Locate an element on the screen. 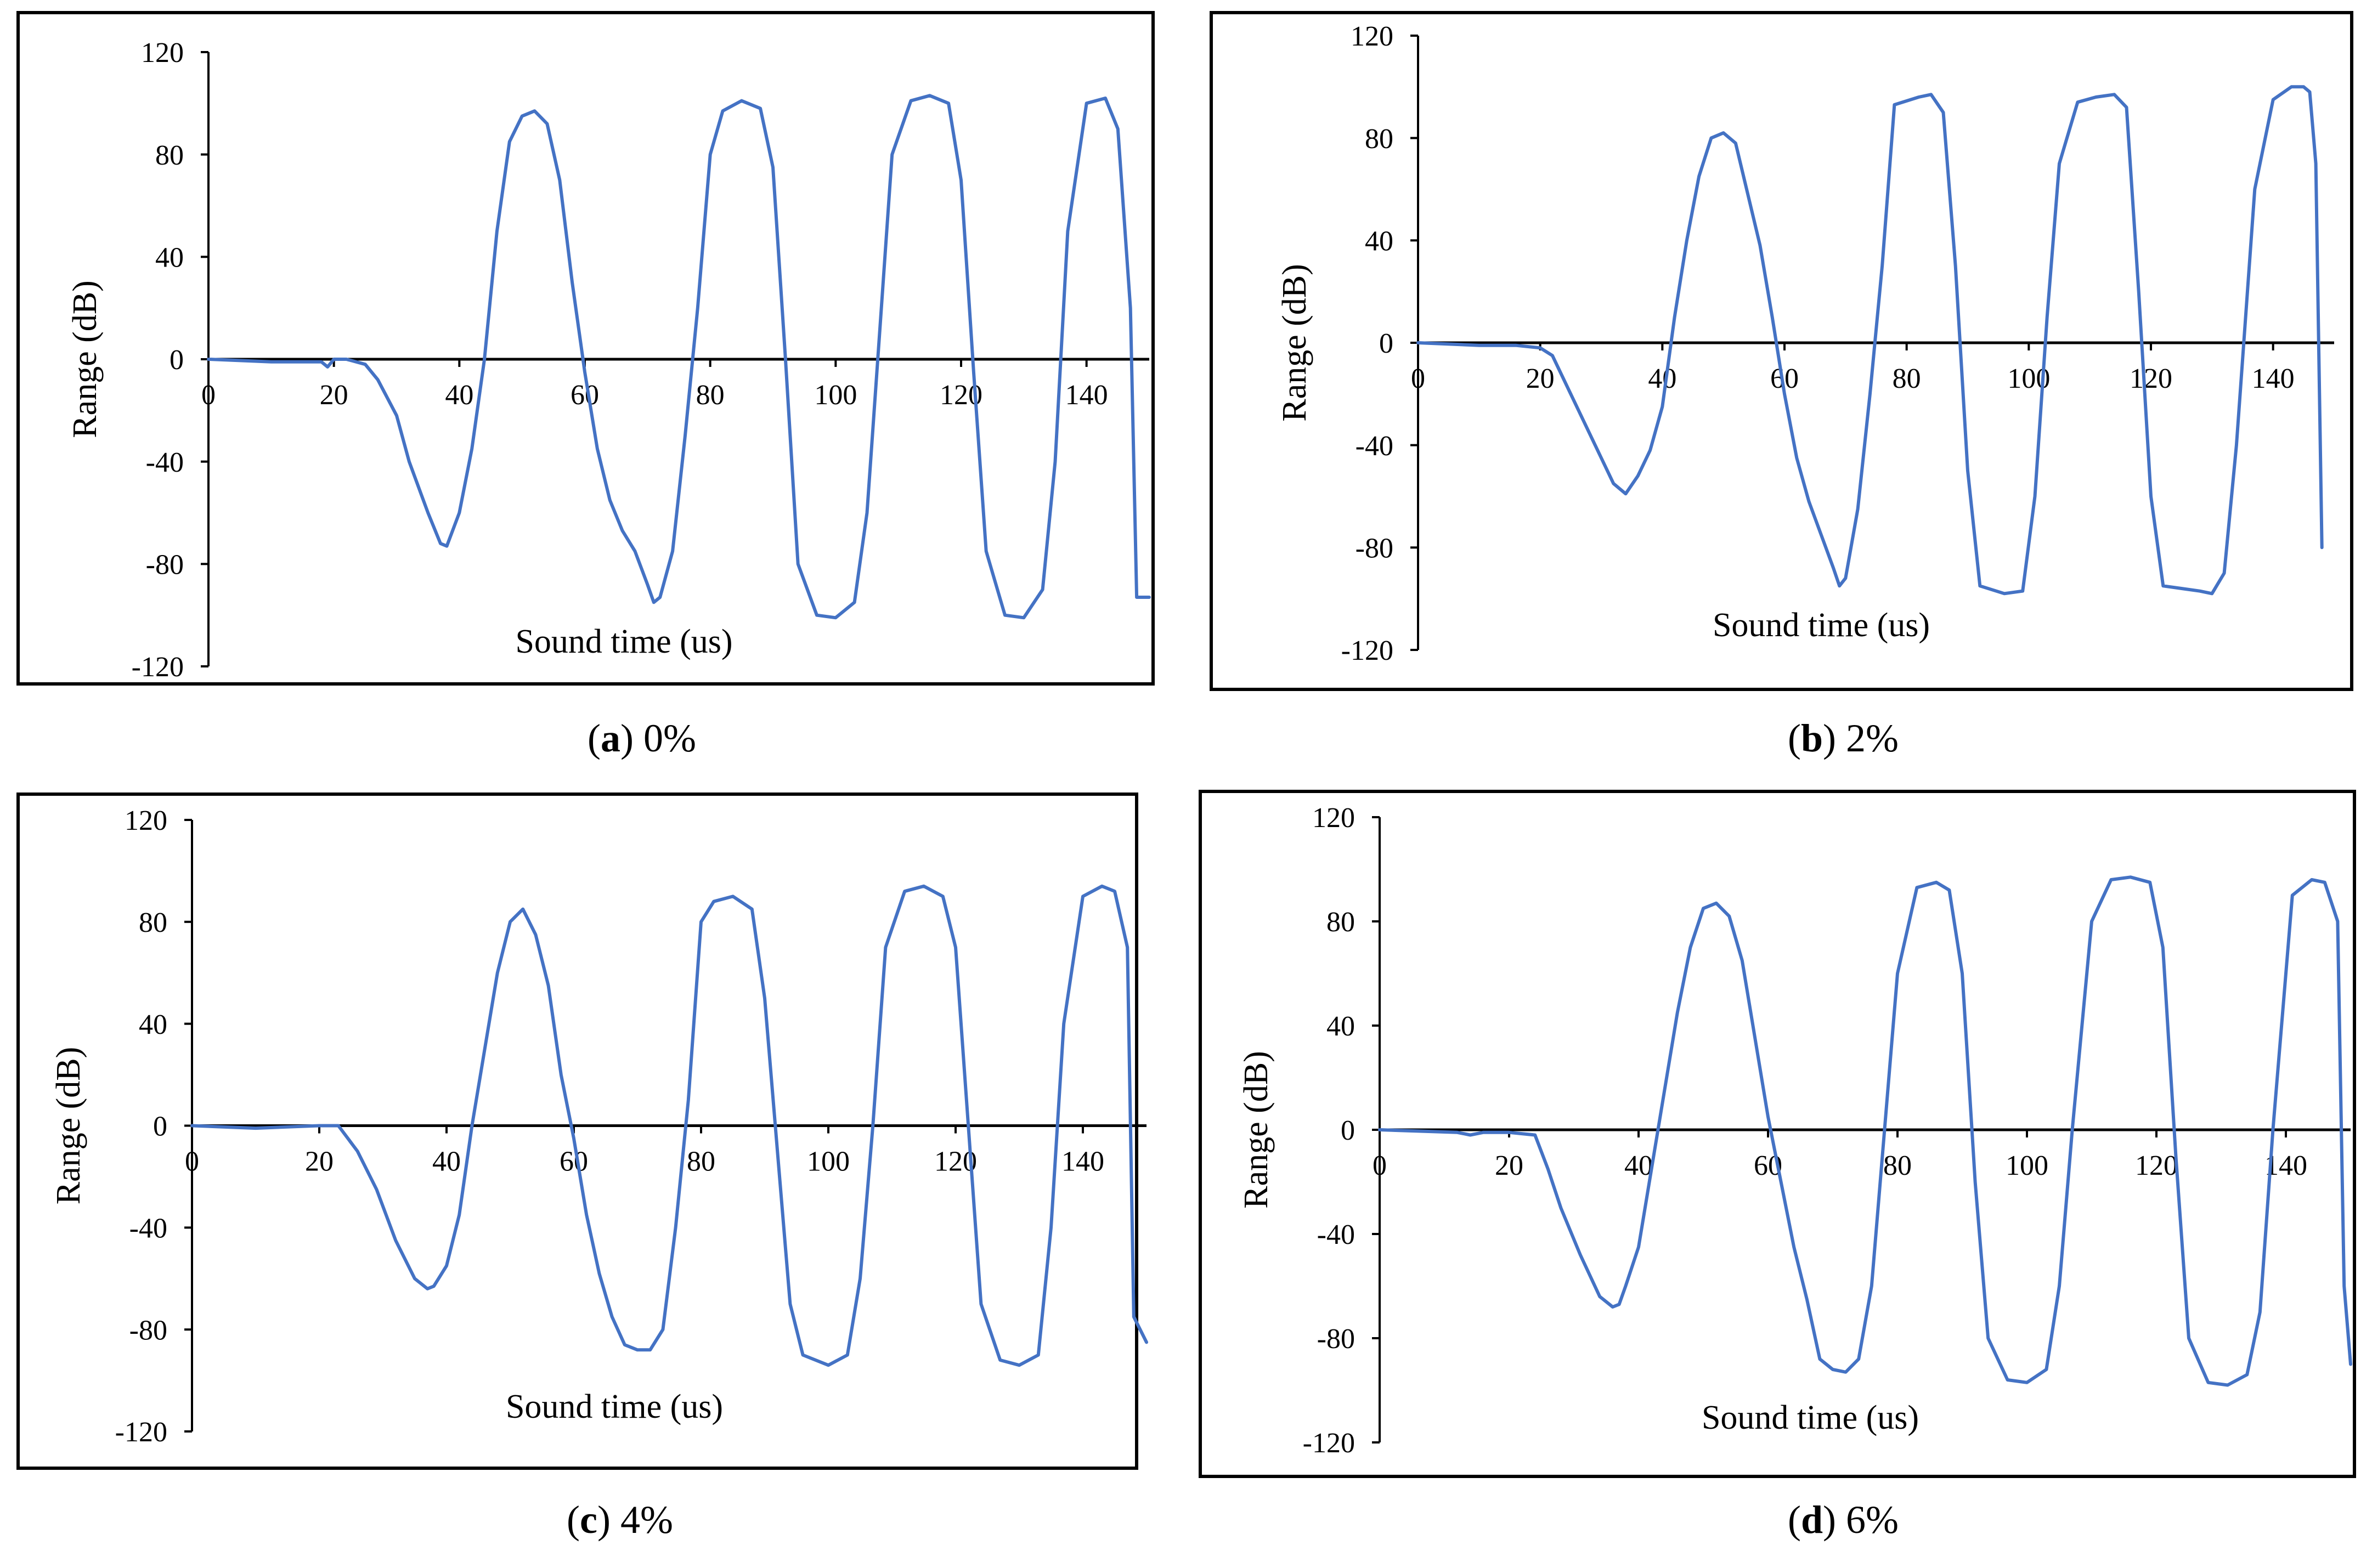  y-tick-label-d-5: -80 is located at coordinates (1336, 1339).